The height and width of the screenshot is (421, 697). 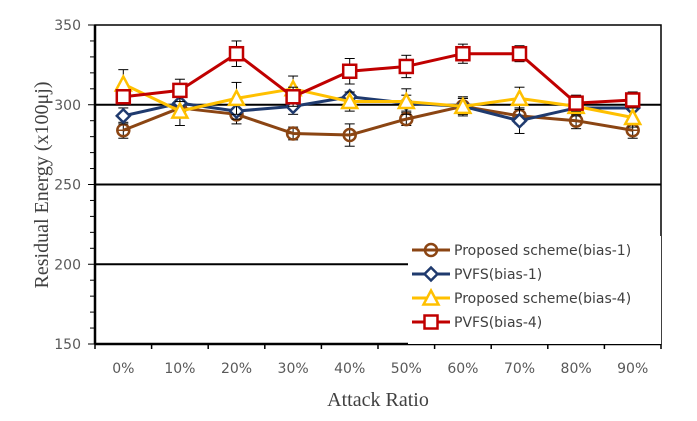 What do you see at coordinates (378, 400) in the screenshot?
I see `x-axis-title: Attack Ratio` at bounding box center [378, 400].